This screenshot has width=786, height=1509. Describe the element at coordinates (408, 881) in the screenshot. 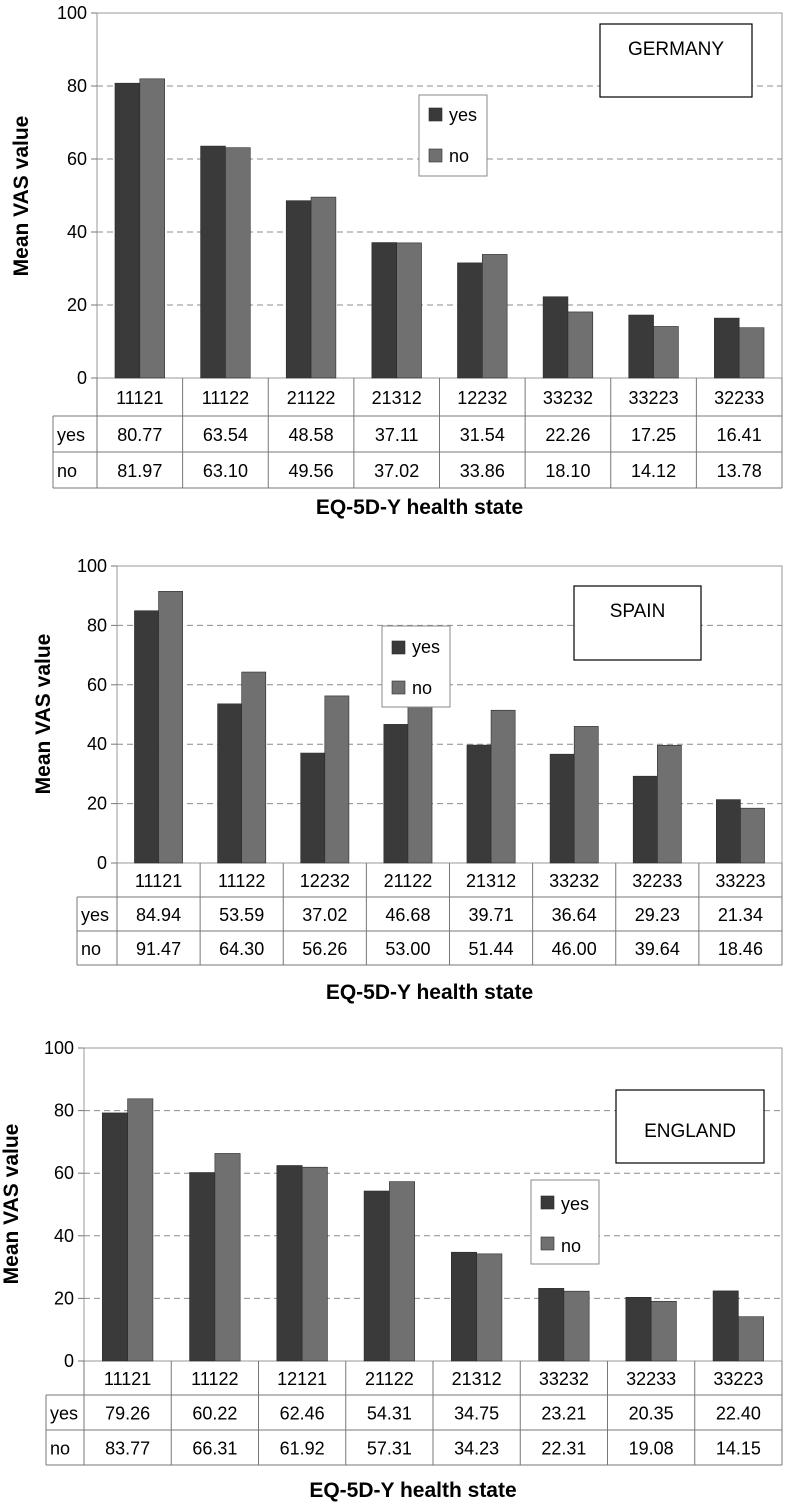

I see `chart1-category-label: 21122` at that location.